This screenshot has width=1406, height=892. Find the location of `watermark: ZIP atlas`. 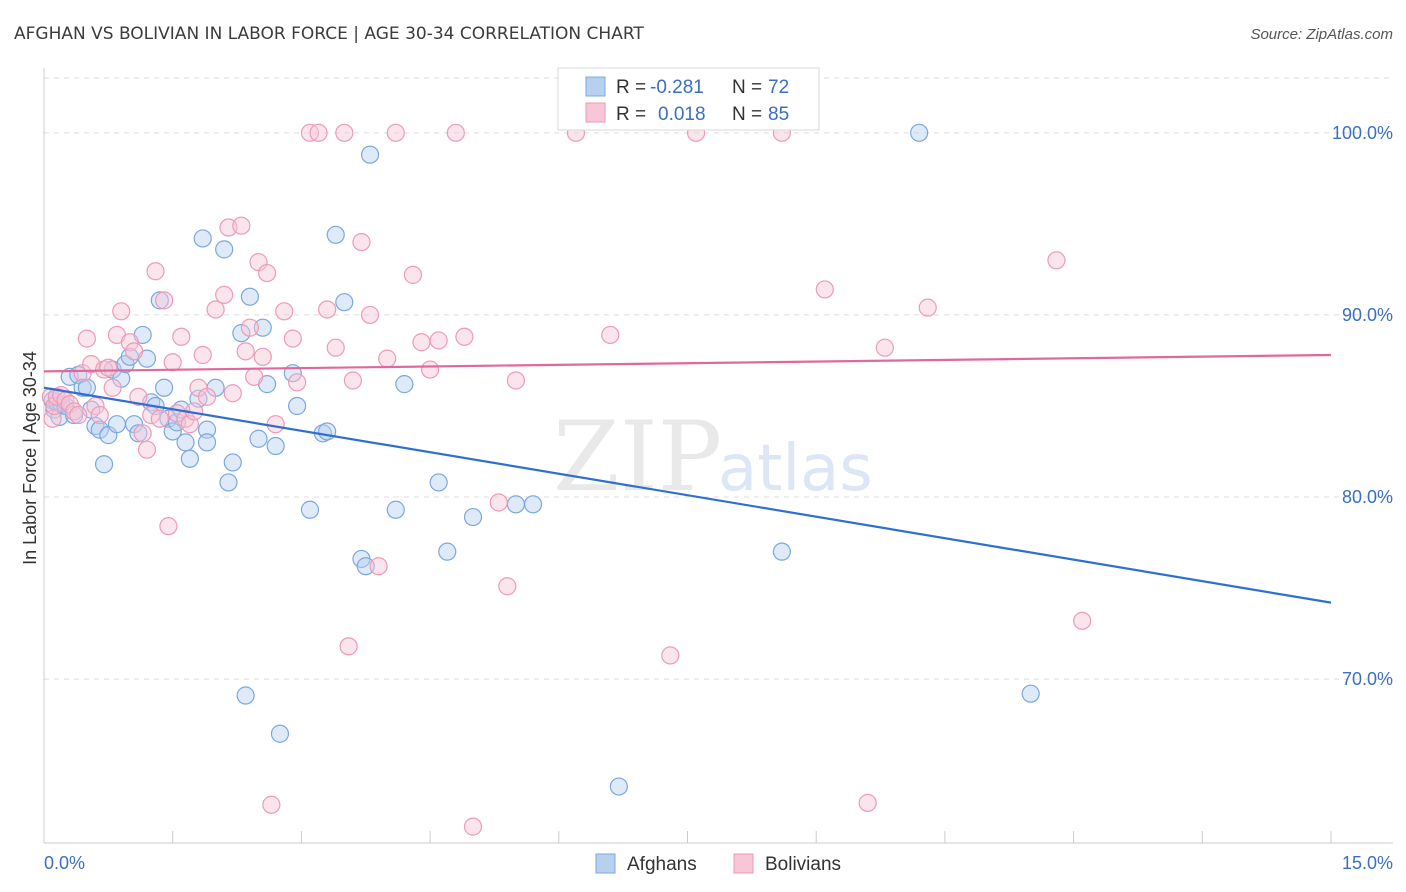

watermark: ZIP atlas is located at coordinates (713, 457).